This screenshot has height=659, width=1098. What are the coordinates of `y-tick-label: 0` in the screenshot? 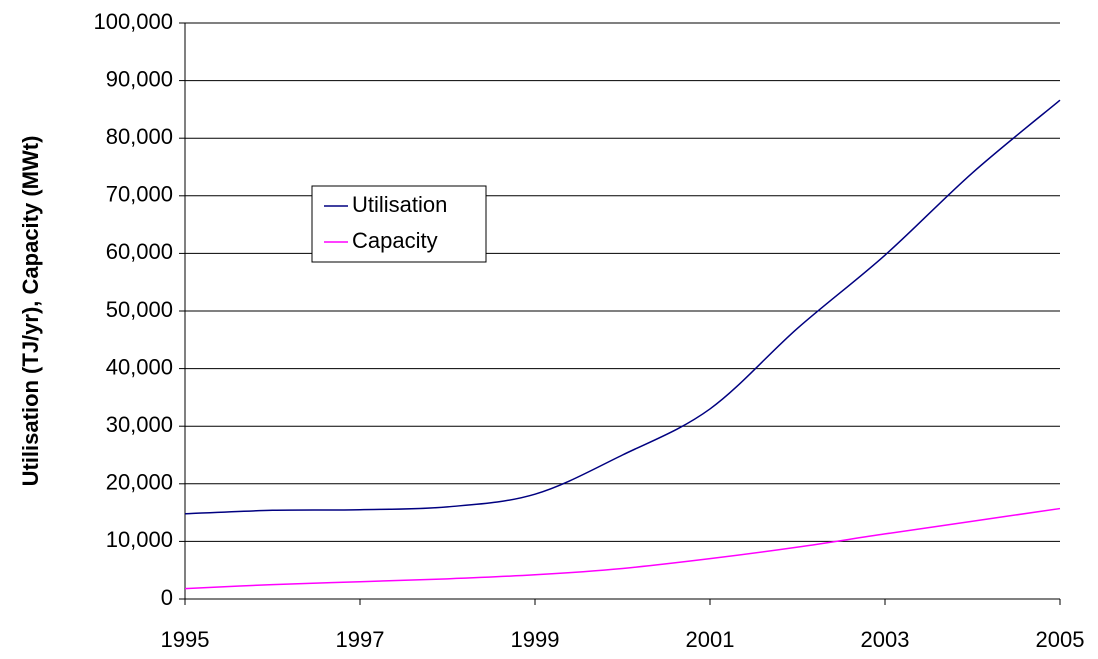 It's located at (167, 597).